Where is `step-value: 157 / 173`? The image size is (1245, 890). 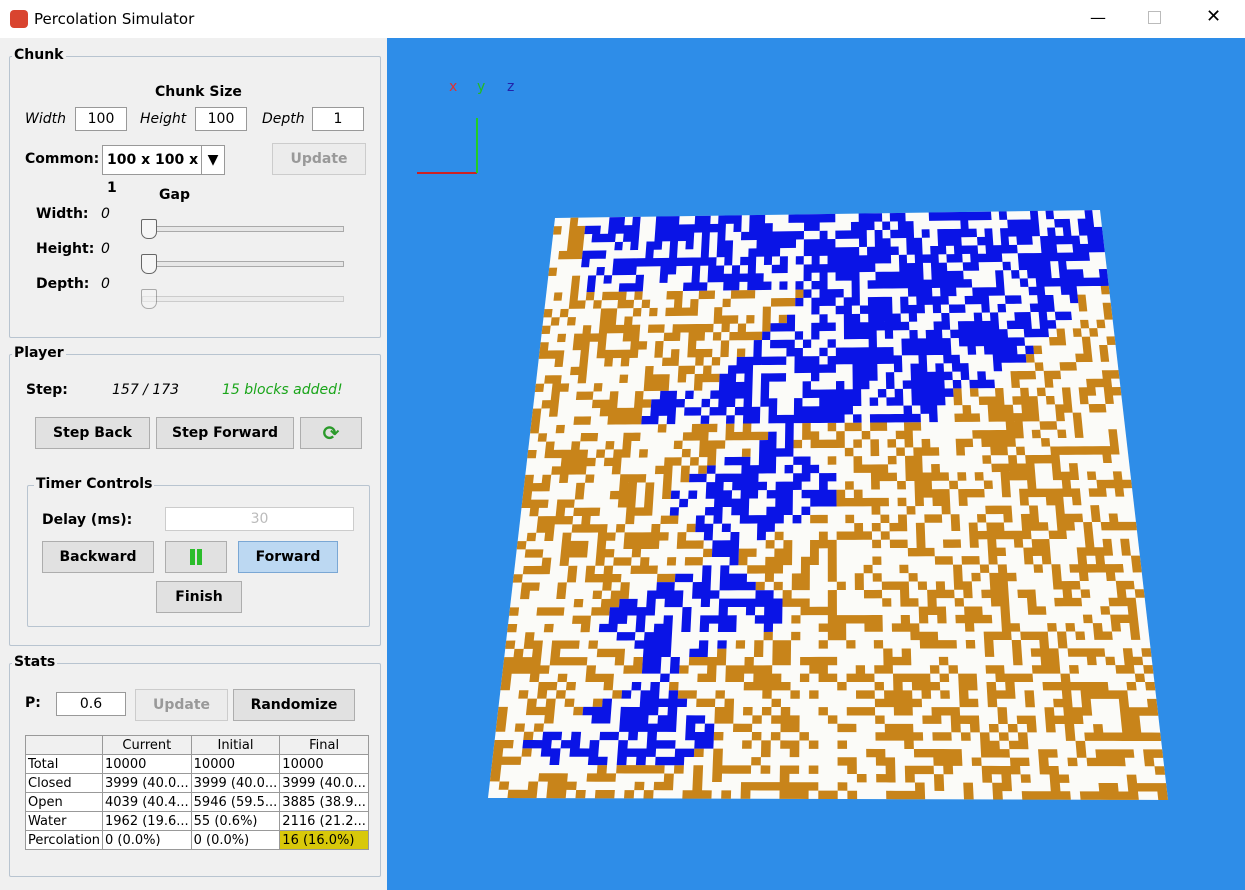
step-value: 157 / 173 is located at coordinates (146, 390).